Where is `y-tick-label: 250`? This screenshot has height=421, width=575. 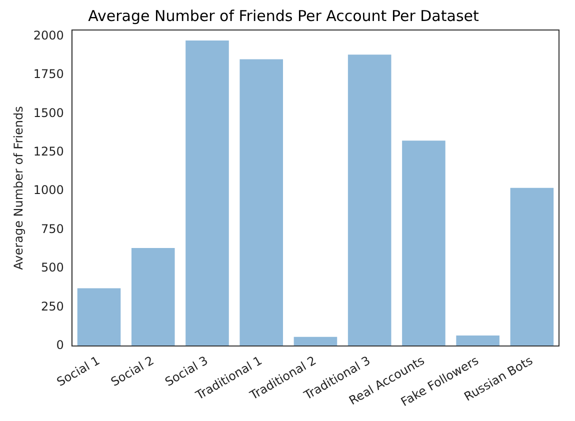 y-tick-label: 250 is located at coordinates (52, 306).